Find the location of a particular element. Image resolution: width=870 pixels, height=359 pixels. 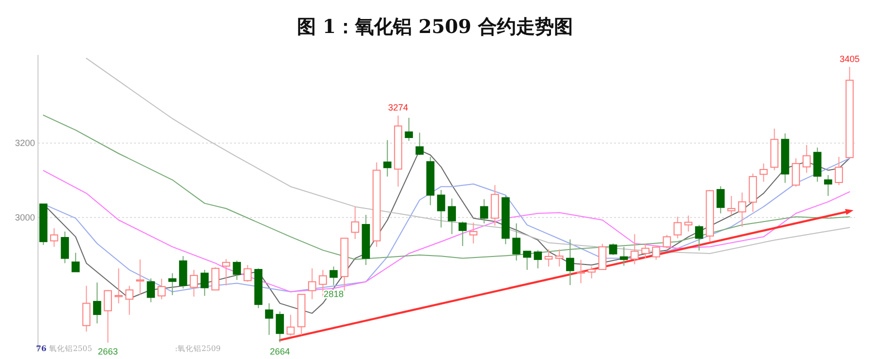

y-tick-label: 3200 is located at coordinates (24, 143).